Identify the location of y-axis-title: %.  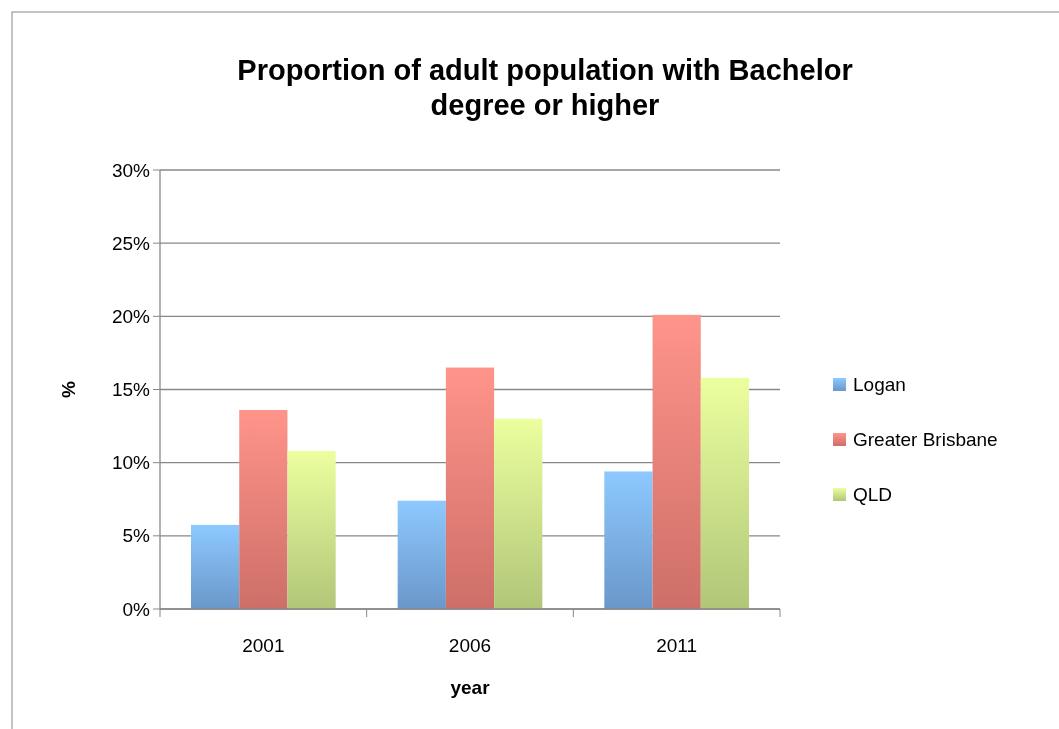
(68, 389).